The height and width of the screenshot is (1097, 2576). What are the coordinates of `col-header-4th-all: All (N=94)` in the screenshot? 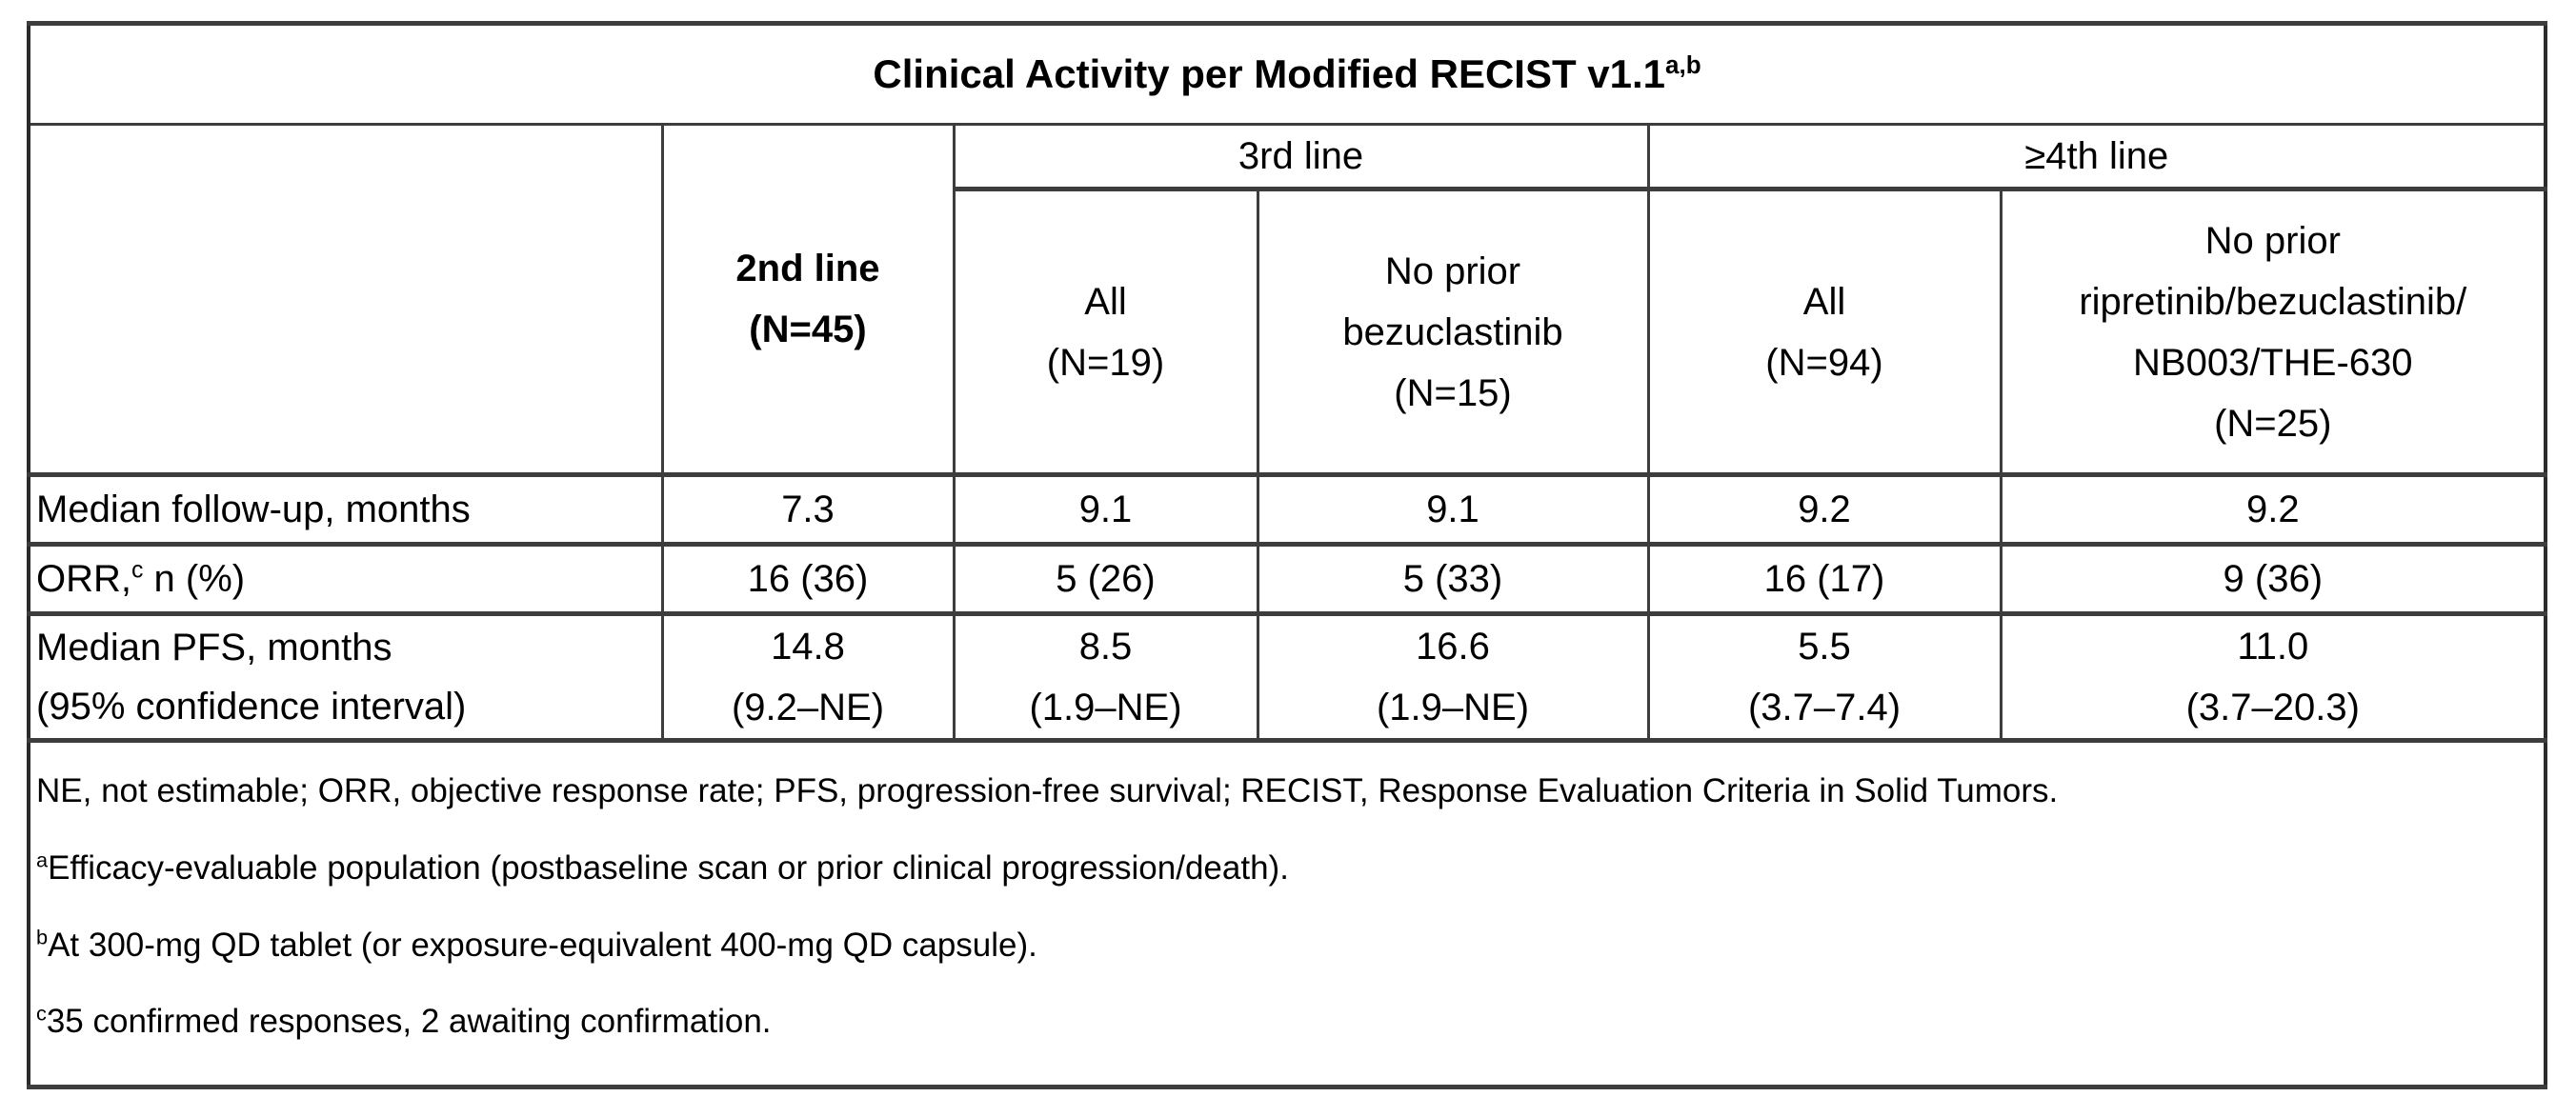 It's located at (1824, 332).